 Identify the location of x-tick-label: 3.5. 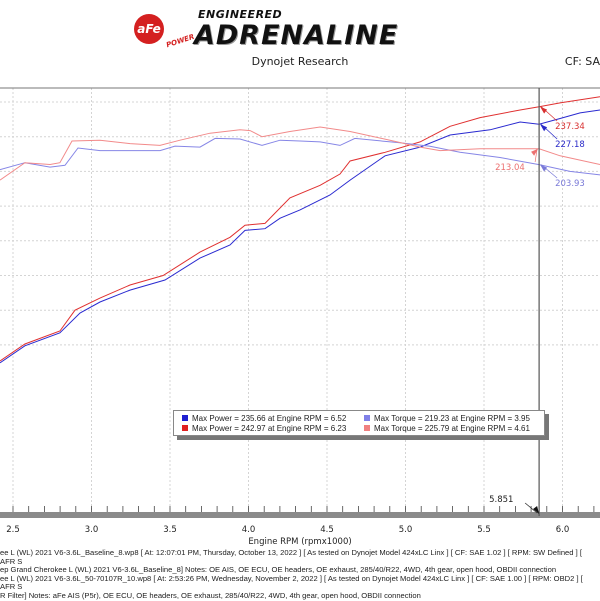
(170, 530).